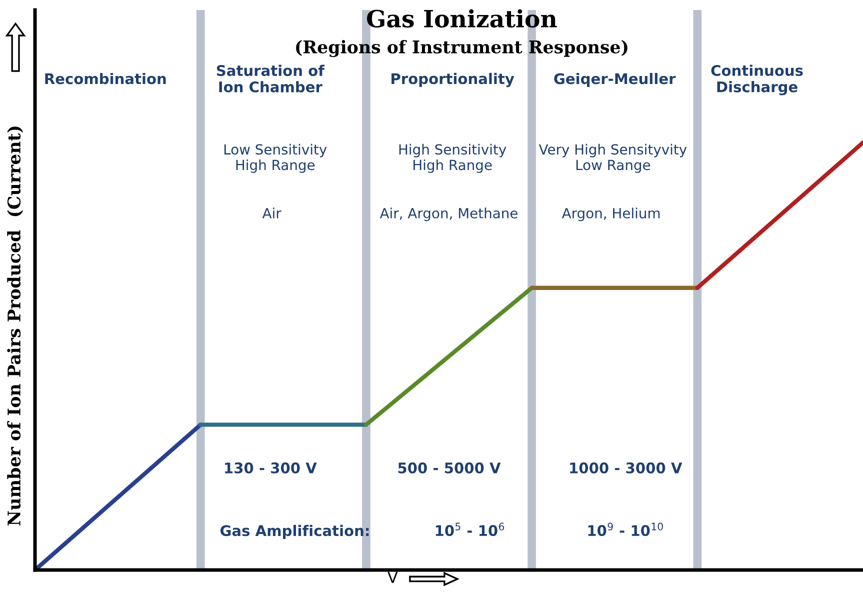 The image size is (863, 592). Describe the element at coordinates (271, 468) in the screenshot. I see `annotation: 130 - 300 V` at that location.